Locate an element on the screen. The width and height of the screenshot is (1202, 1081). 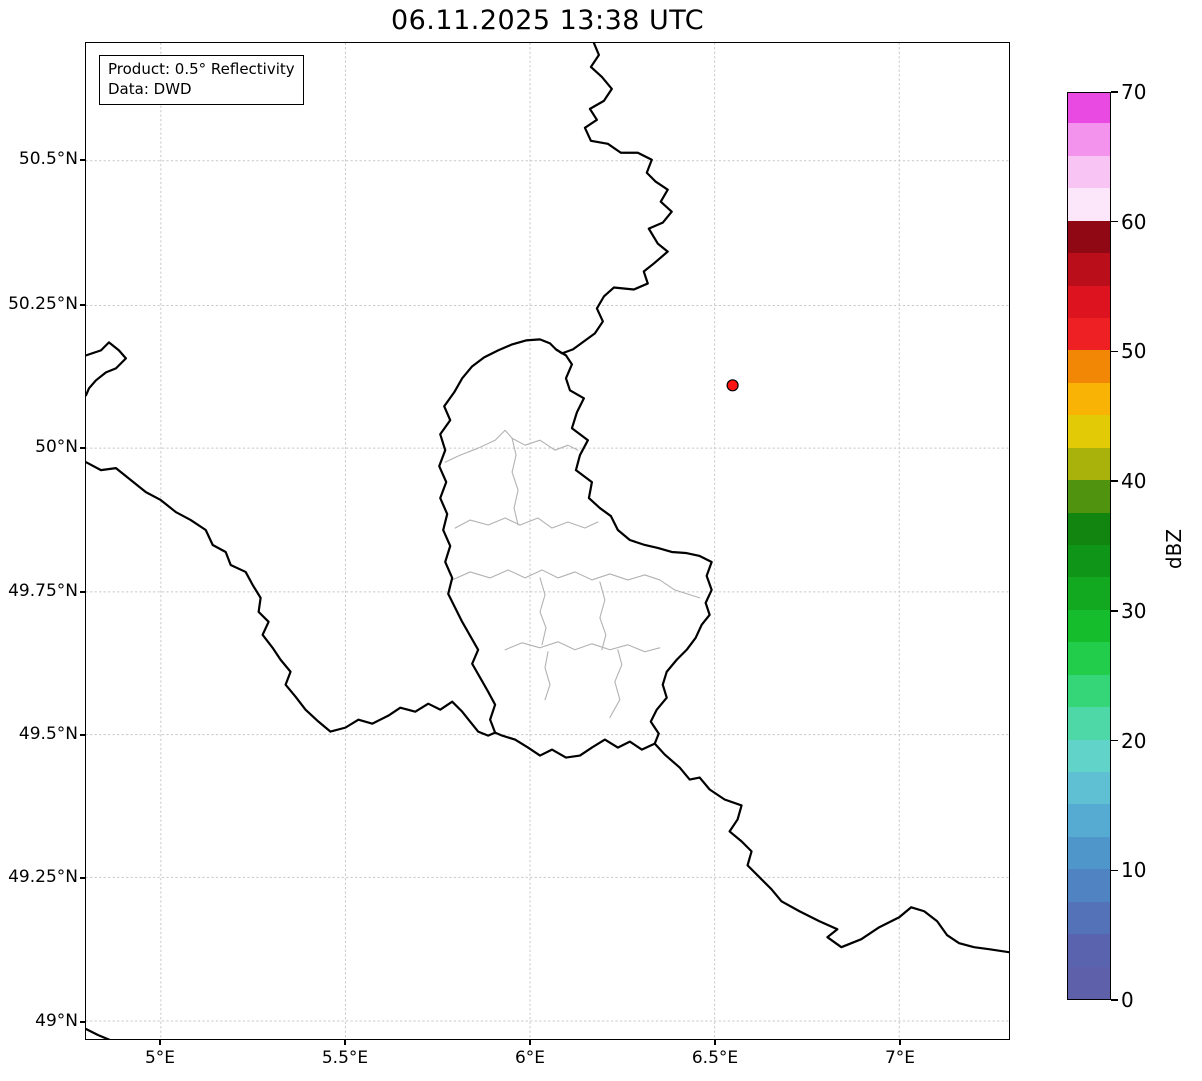
colorbar is located at coordinates (1089, 546).